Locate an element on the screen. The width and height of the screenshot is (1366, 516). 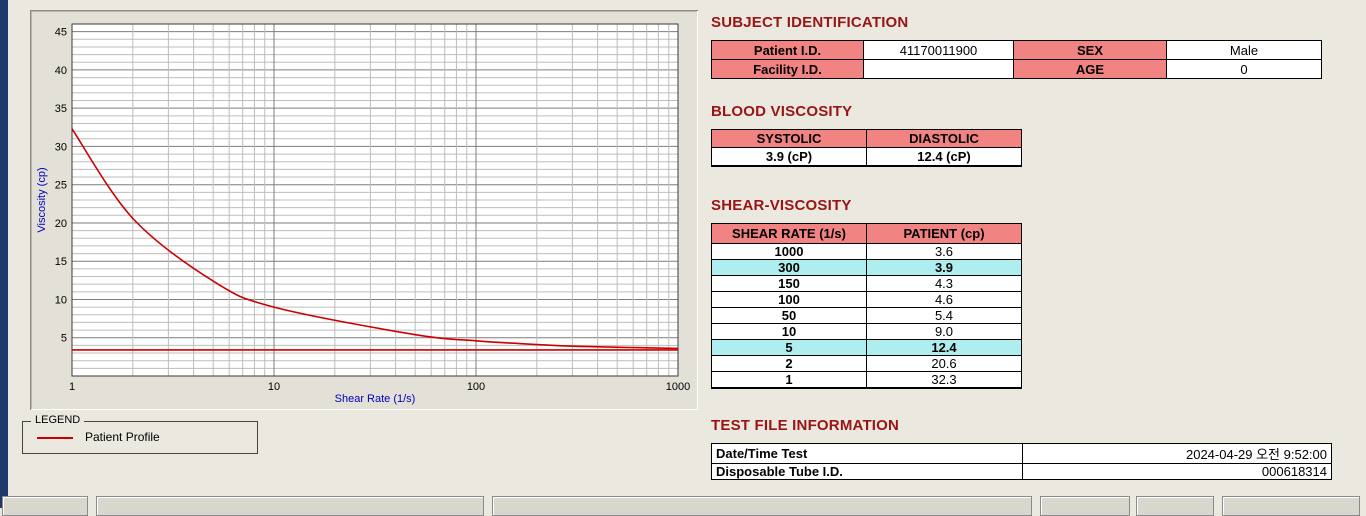
shear-rate-cell: 150 is located at coordinates (789, 283).